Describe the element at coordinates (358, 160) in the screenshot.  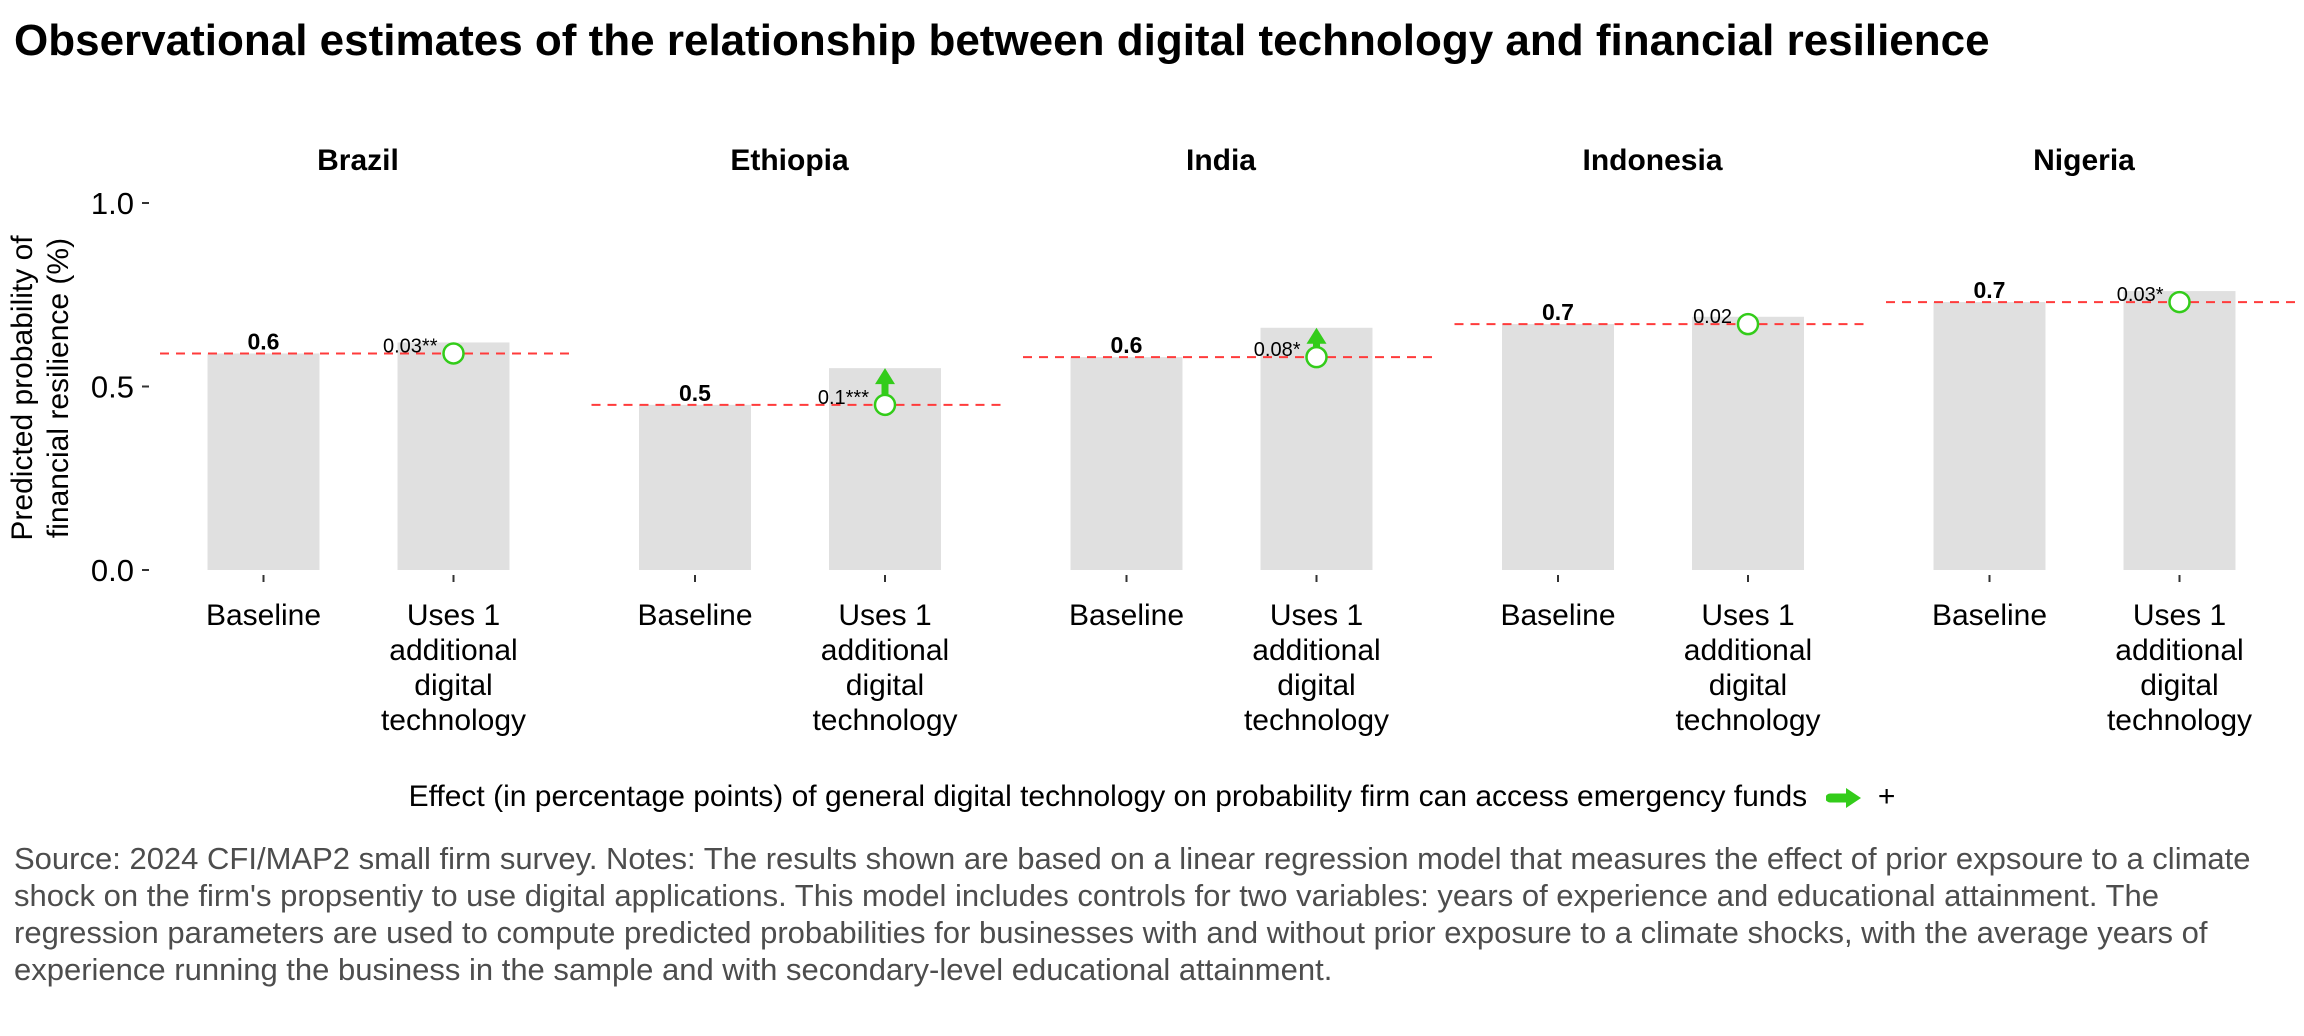
I see `facet-title: Brazil` at that location.